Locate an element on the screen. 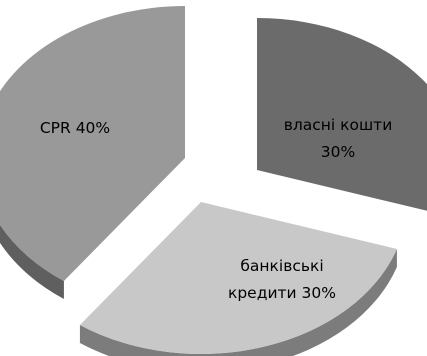  slice-label: CPR 40% is located at coordinates (75, 128).